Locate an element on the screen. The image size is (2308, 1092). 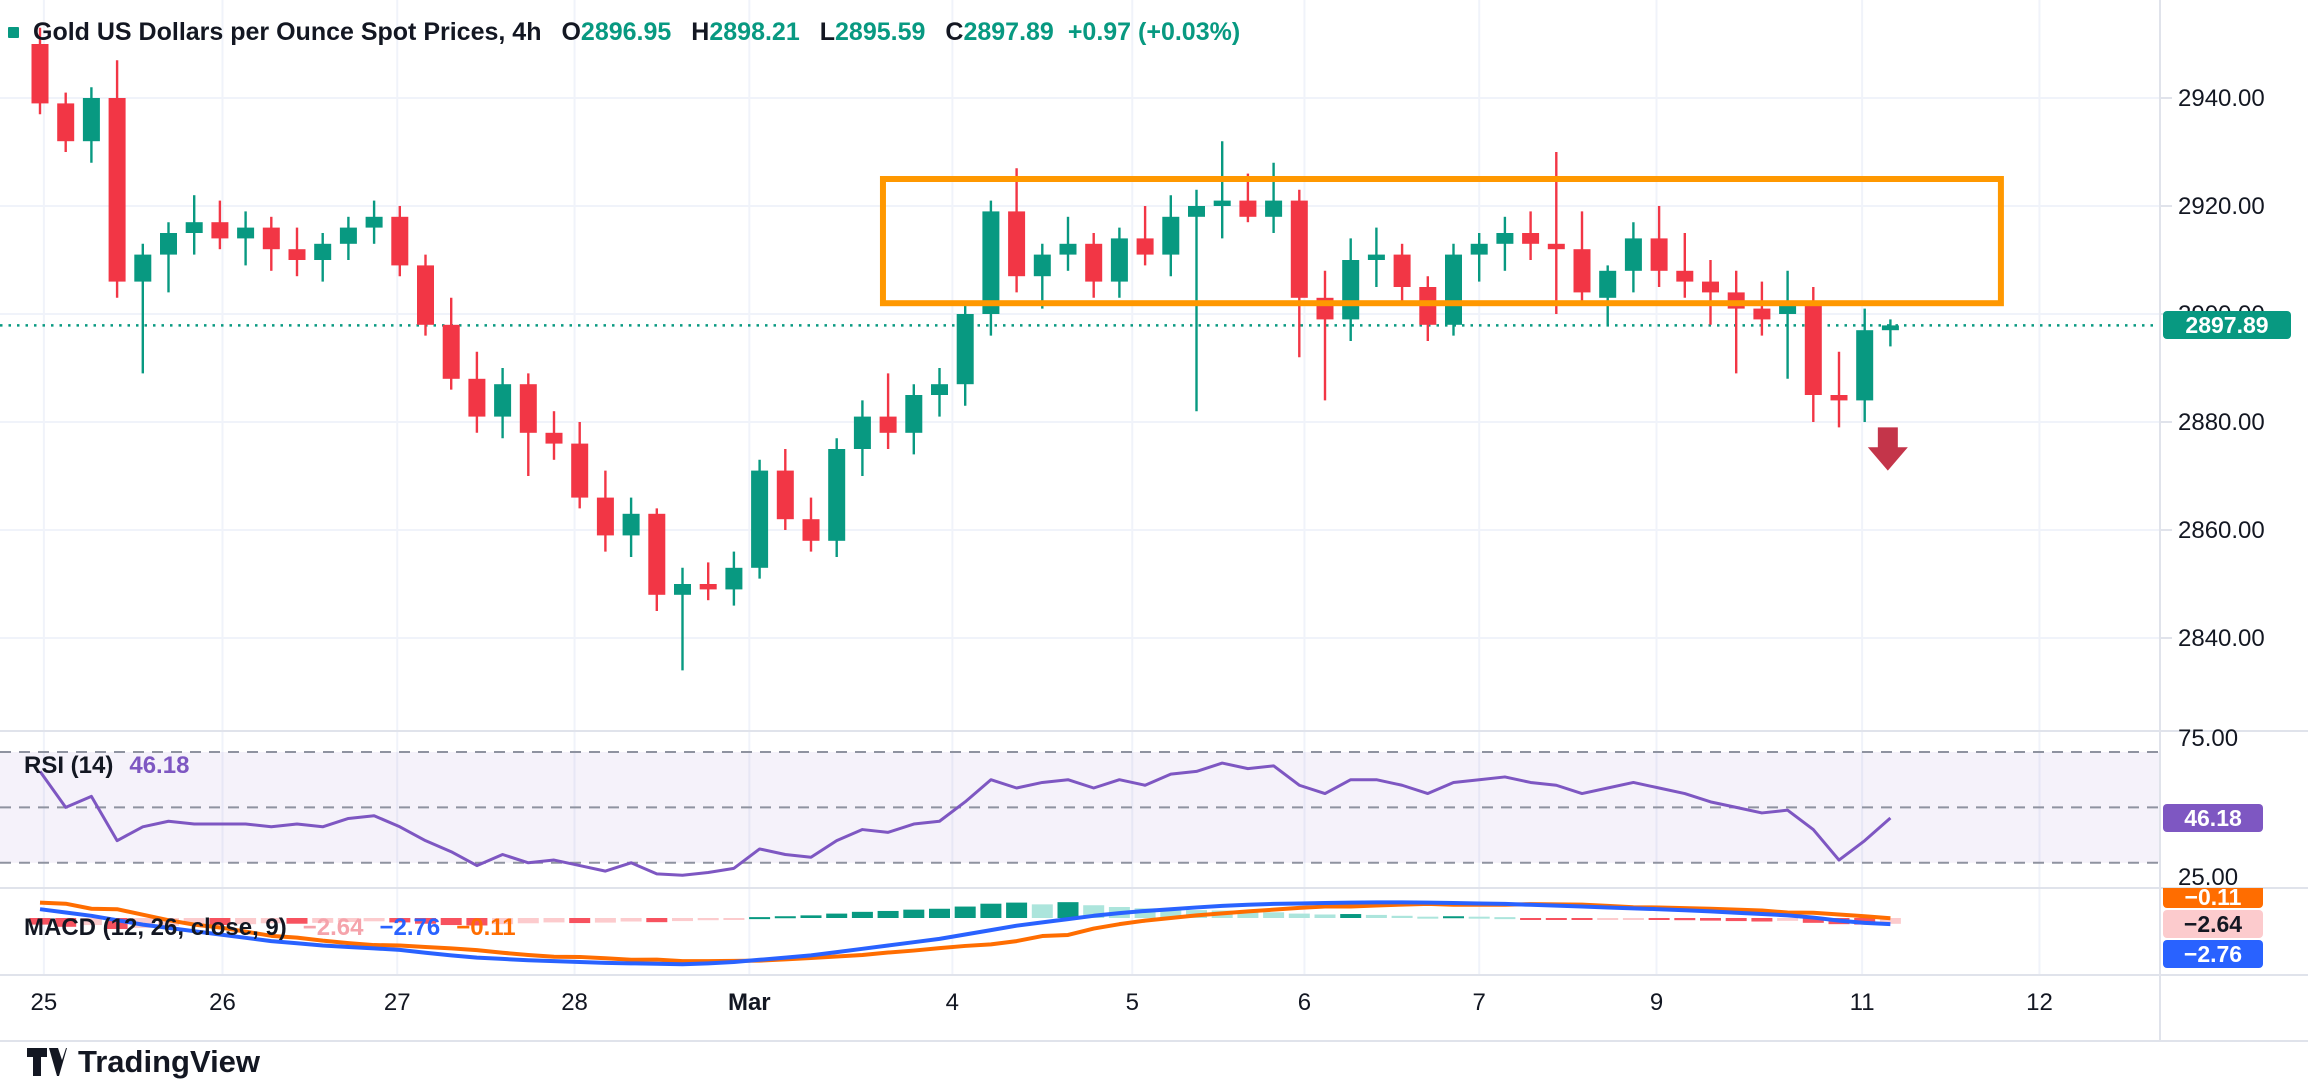
price-axis is located at coordinates (2234, 520).